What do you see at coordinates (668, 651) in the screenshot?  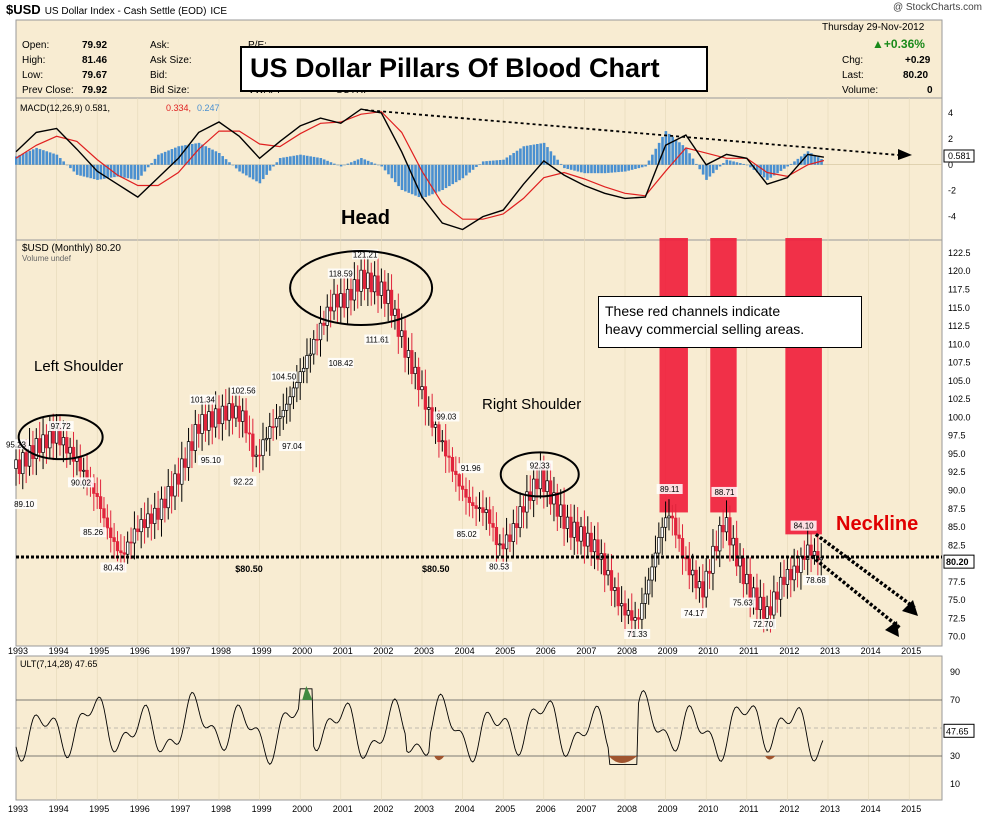 I see `year-axis-label: 2009` at bounding box center [668, 651].